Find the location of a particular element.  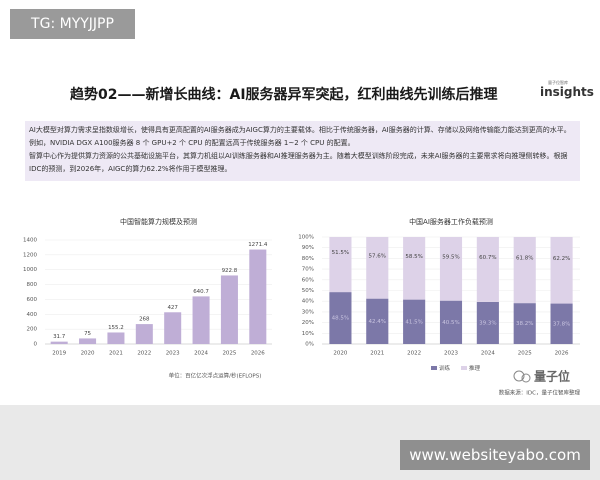

value-label: 61.8% is located at coordinates (524, 259).